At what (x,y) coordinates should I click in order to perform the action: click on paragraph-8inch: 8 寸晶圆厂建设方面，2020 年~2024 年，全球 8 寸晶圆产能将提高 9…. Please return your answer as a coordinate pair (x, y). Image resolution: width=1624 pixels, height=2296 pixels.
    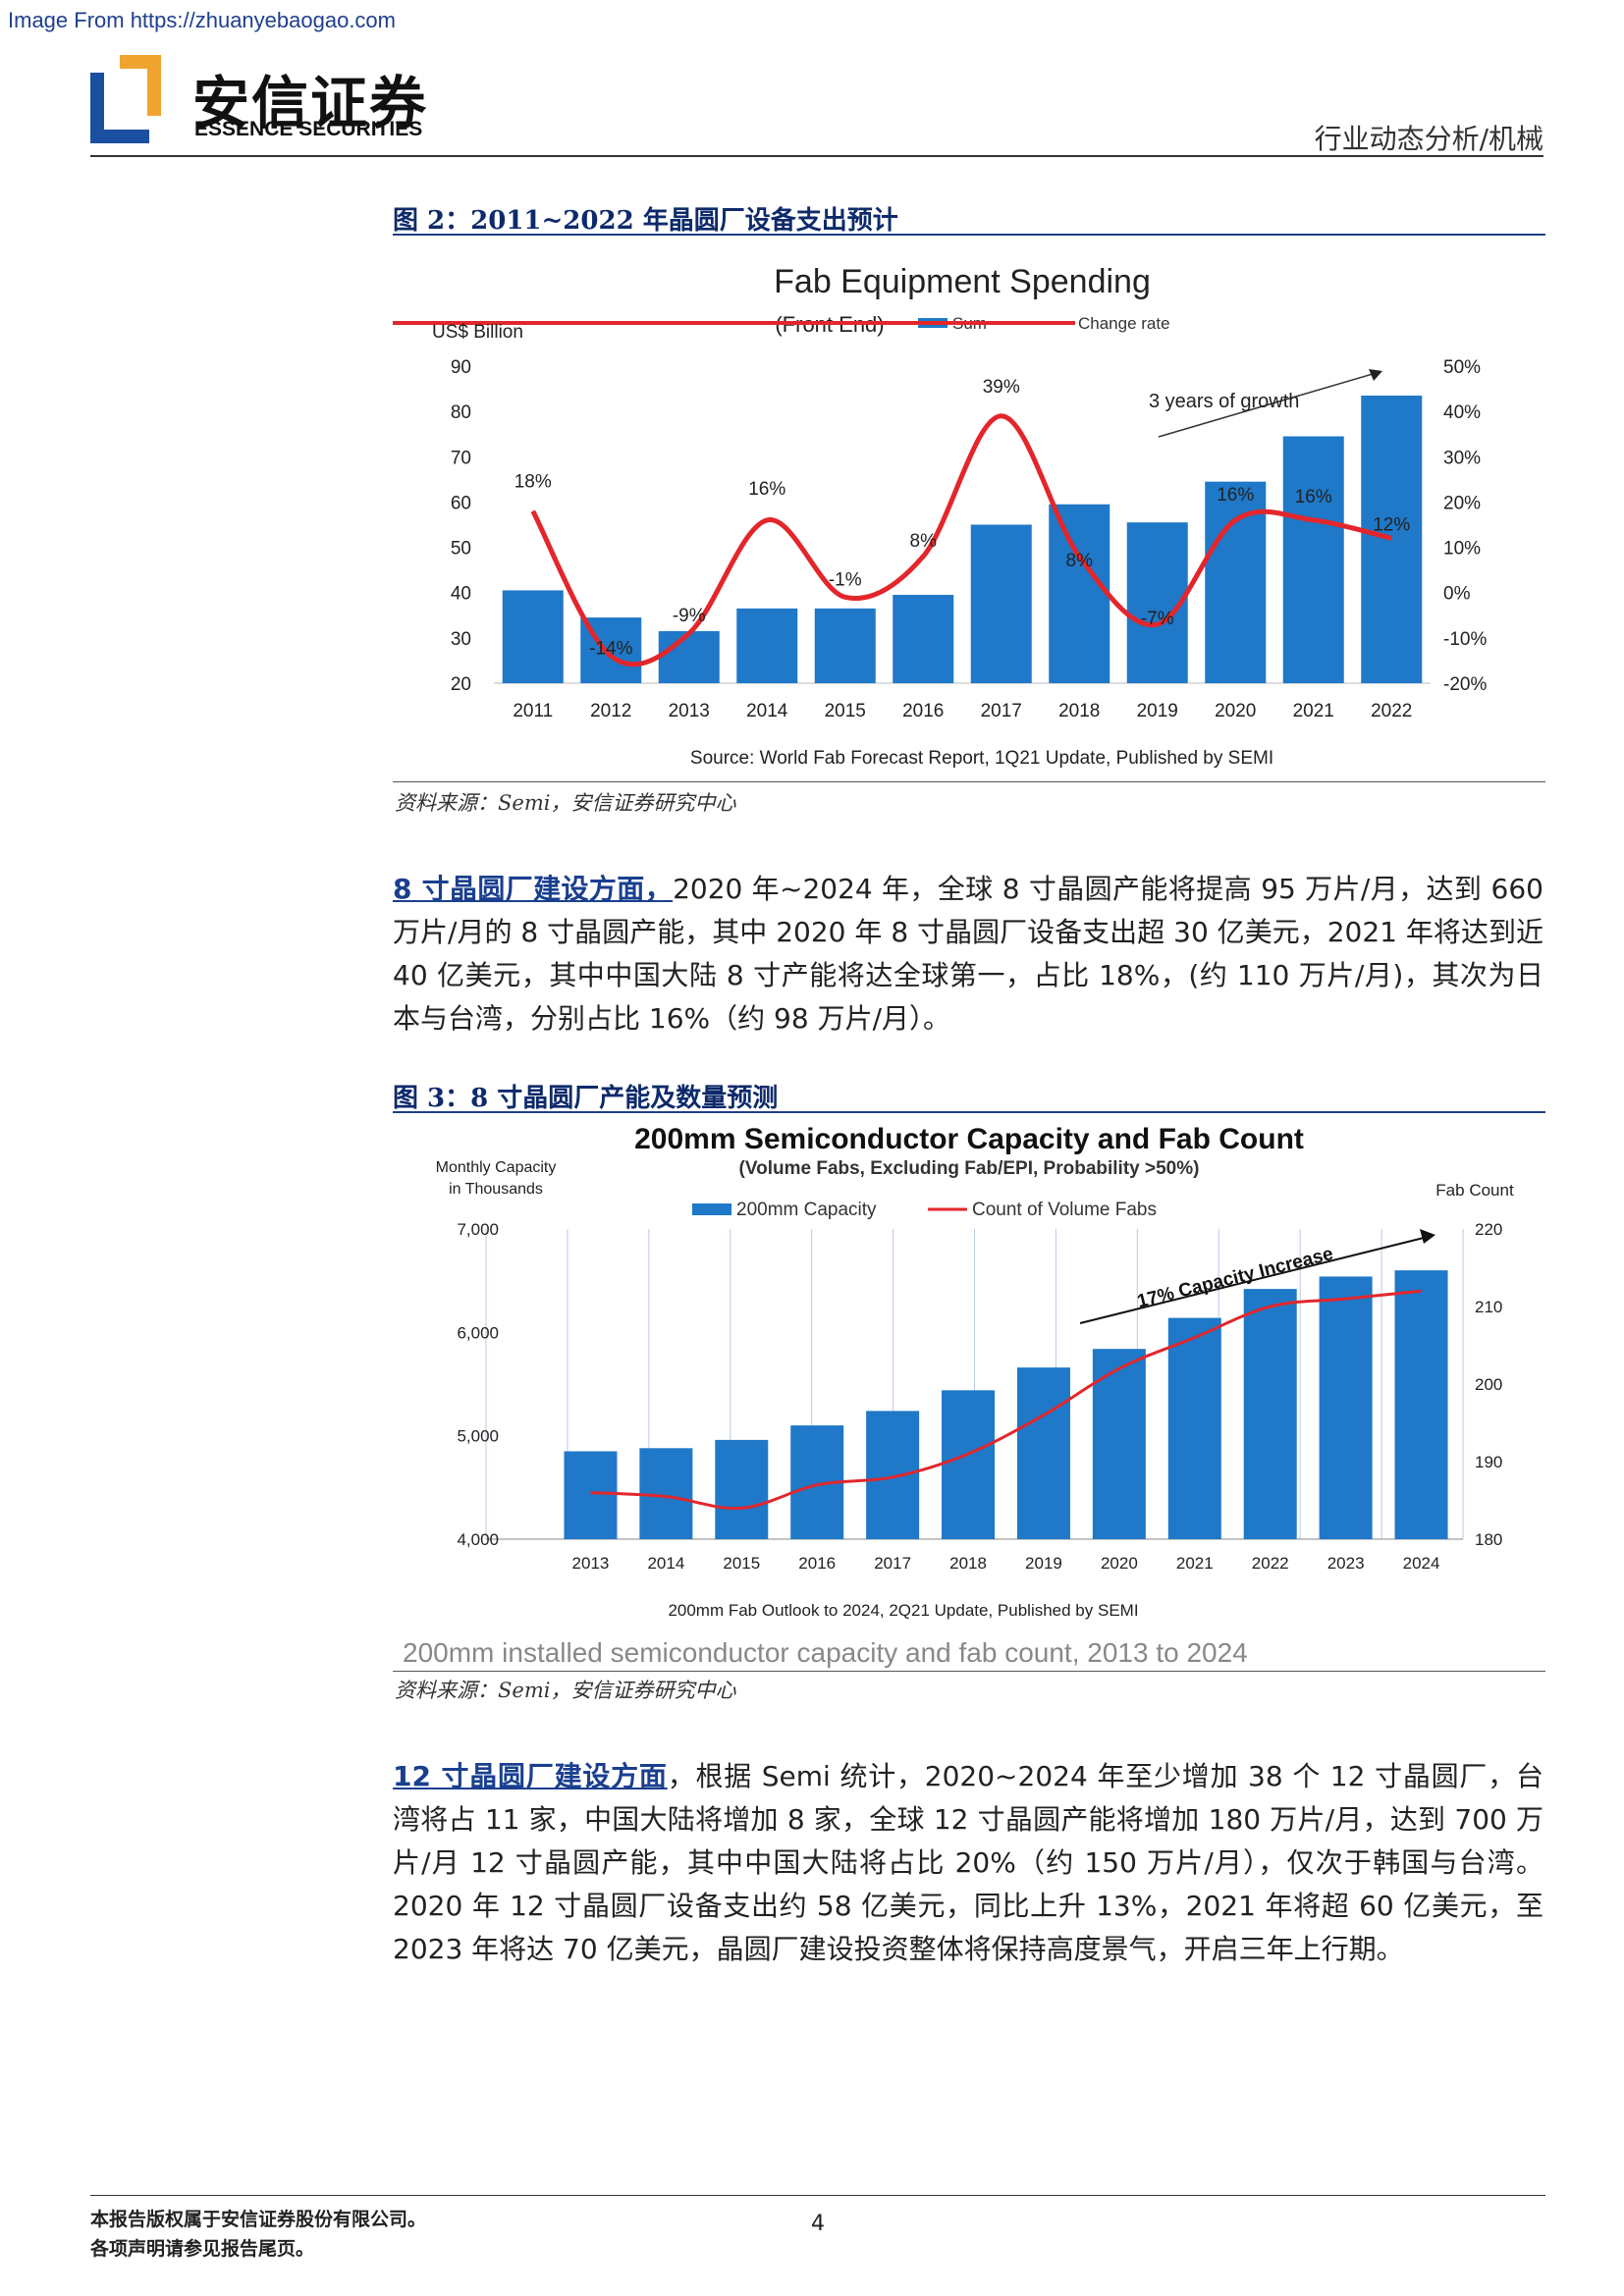
    Looking at the image, I should click on (968, 954).